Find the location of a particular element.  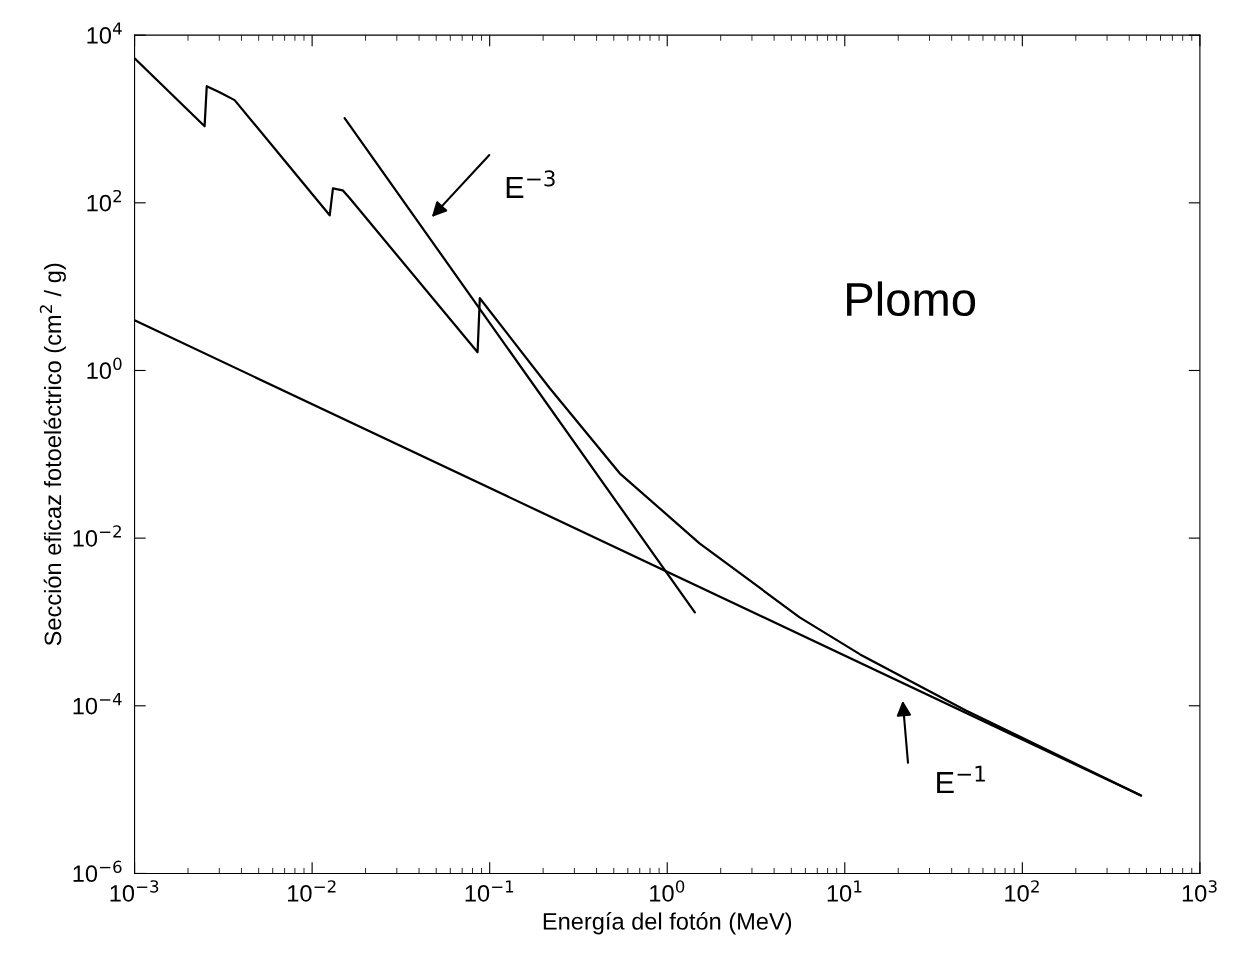

y-tick-label: 10$^{−6}$ is located at coordinates (97, 871).